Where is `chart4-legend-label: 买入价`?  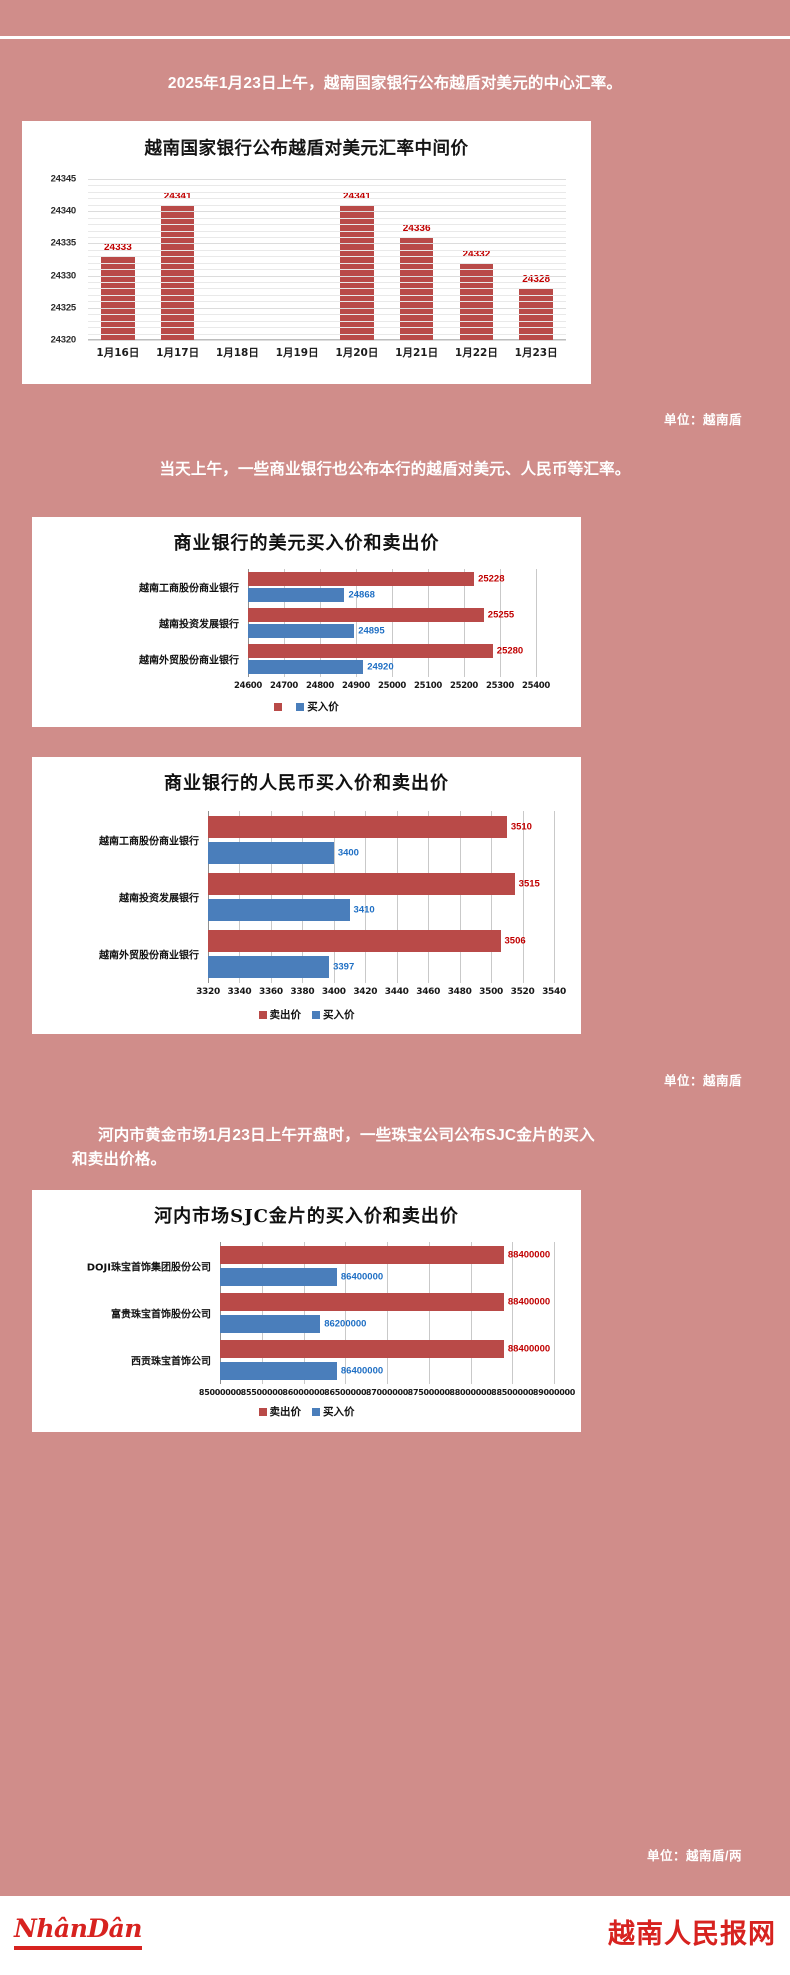
chart4-legend-label: 买入价 is located at coordinates (339, 1412).